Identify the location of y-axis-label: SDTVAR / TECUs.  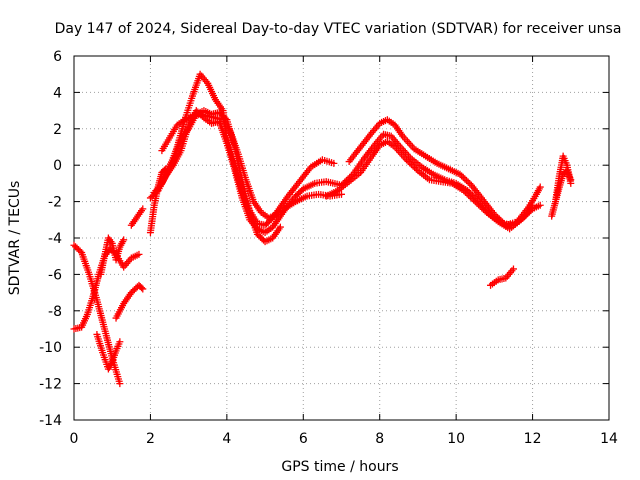
(15, 238).